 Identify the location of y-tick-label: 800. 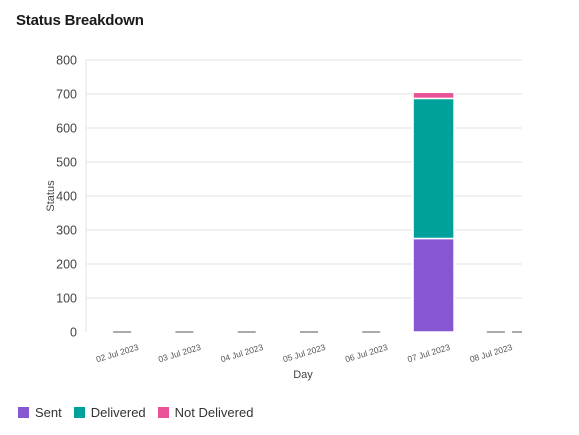
(66, 61).